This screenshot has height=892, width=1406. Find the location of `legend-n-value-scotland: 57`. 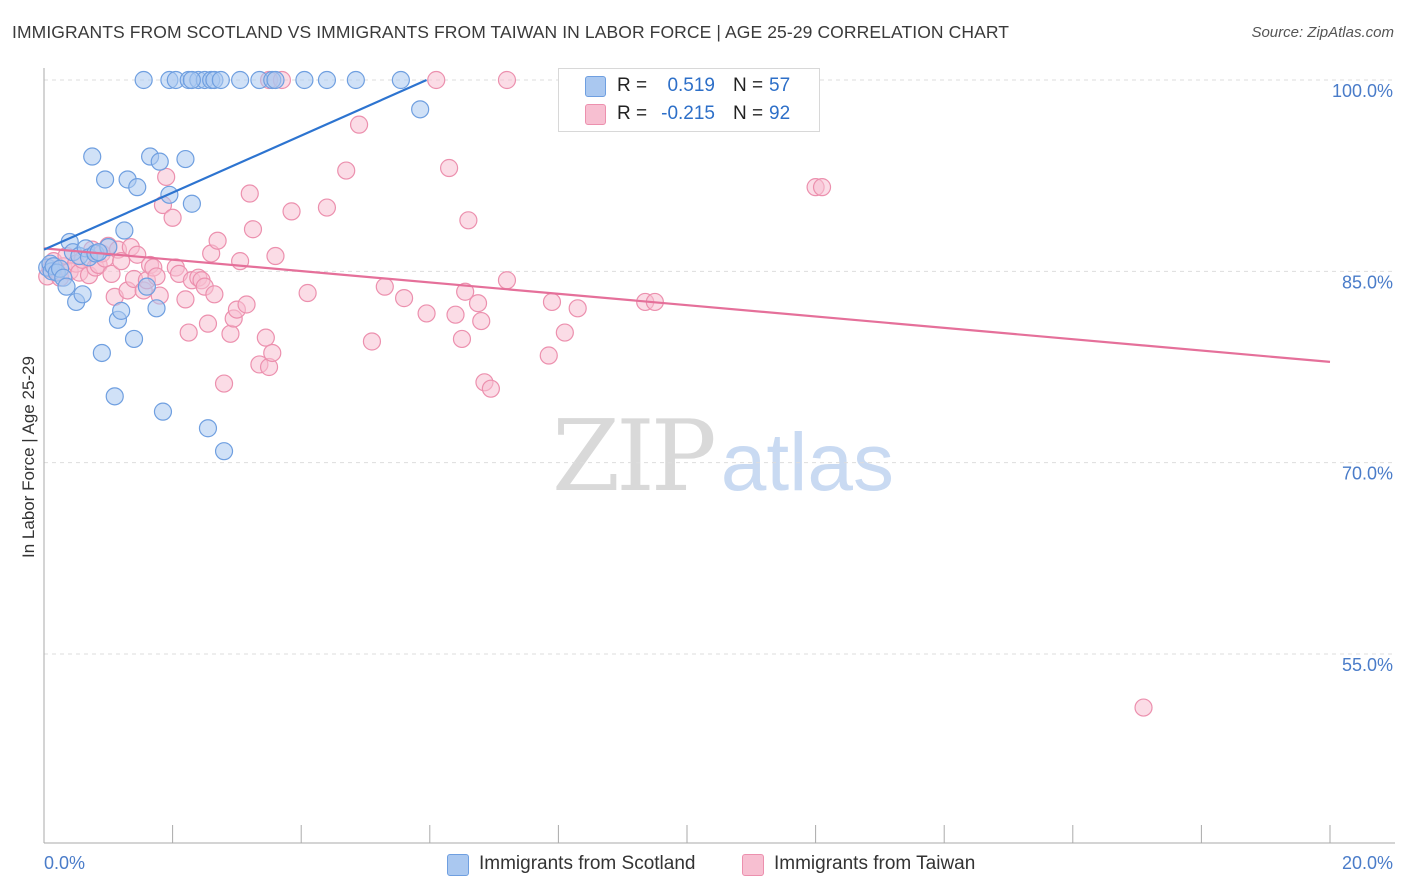

legend-n-value-scotland: 57 is located at coordinates (780, 85).